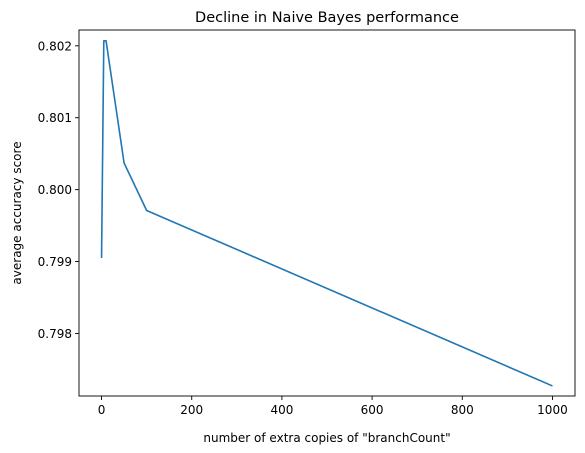 This screenshot has height=453, width=585. Describe the element at coordinates (327, 18) in the screenshot. I see `chart-title: Decline in Naive Bayes performance` at that location.